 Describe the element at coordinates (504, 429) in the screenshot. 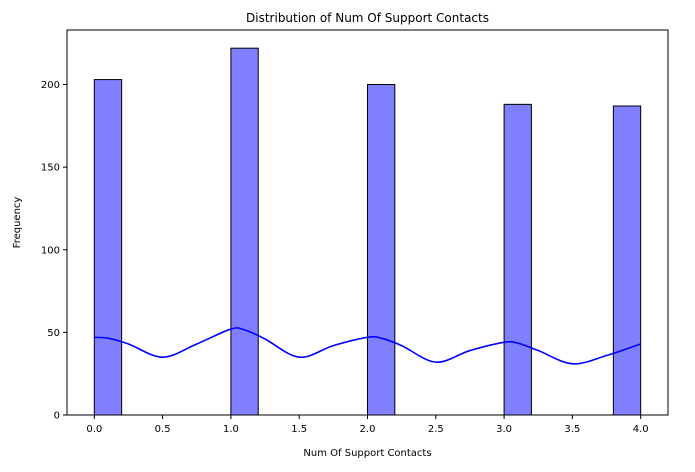

I see `x-tick-label: 3.0` at that location.